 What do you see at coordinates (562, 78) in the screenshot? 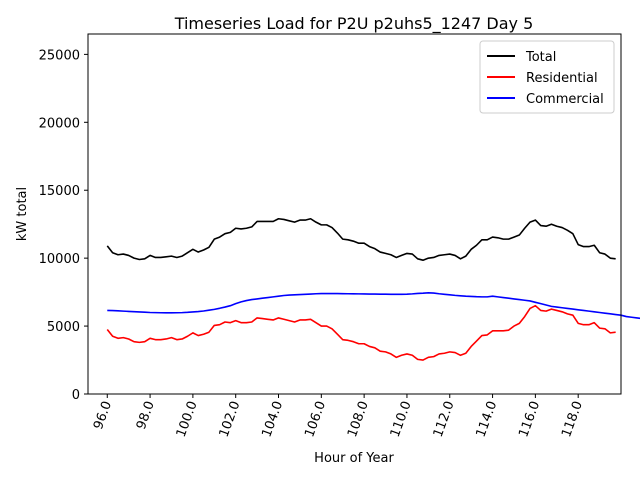
I see `legend-label-residential: Residential` at bounding box center [562, 78].